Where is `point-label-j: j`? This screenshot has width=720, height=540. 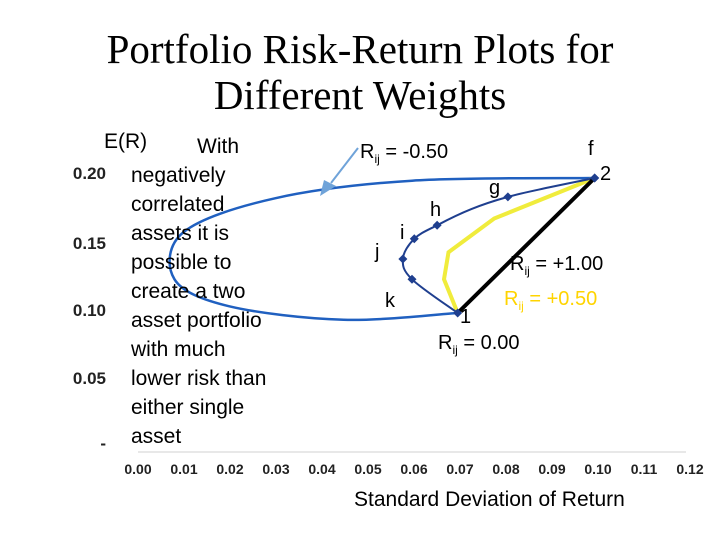
point-label-j: j is located at coordinates (377, 252).